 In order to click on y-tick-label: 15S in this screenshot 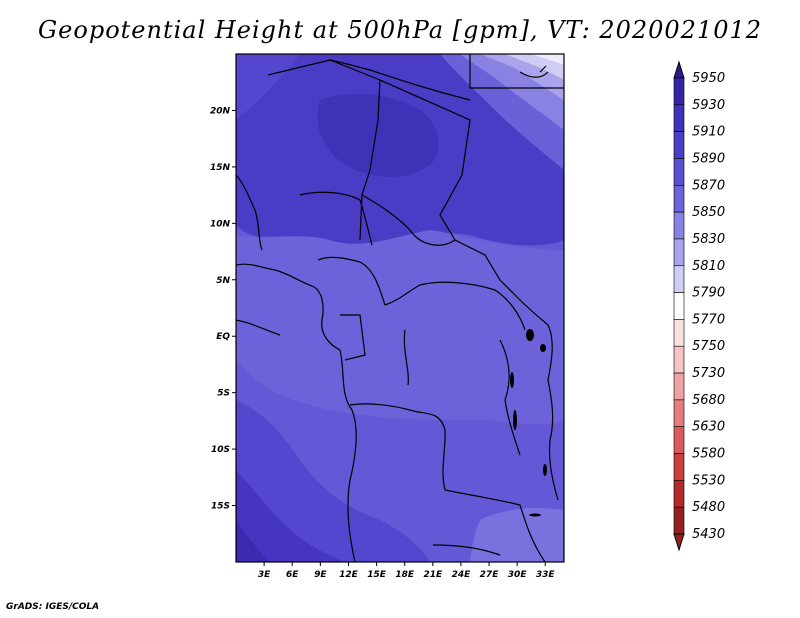, I will do `click(220, 507)`.